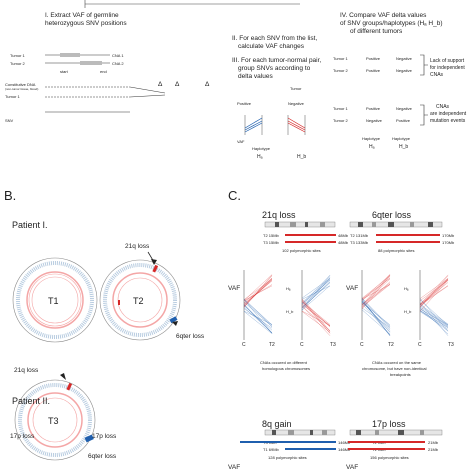  What do you see at coordinates (271, 46) in the screenshot?
I see `step2-line2: calculate VAF changes` at bounding box center [271, 46].